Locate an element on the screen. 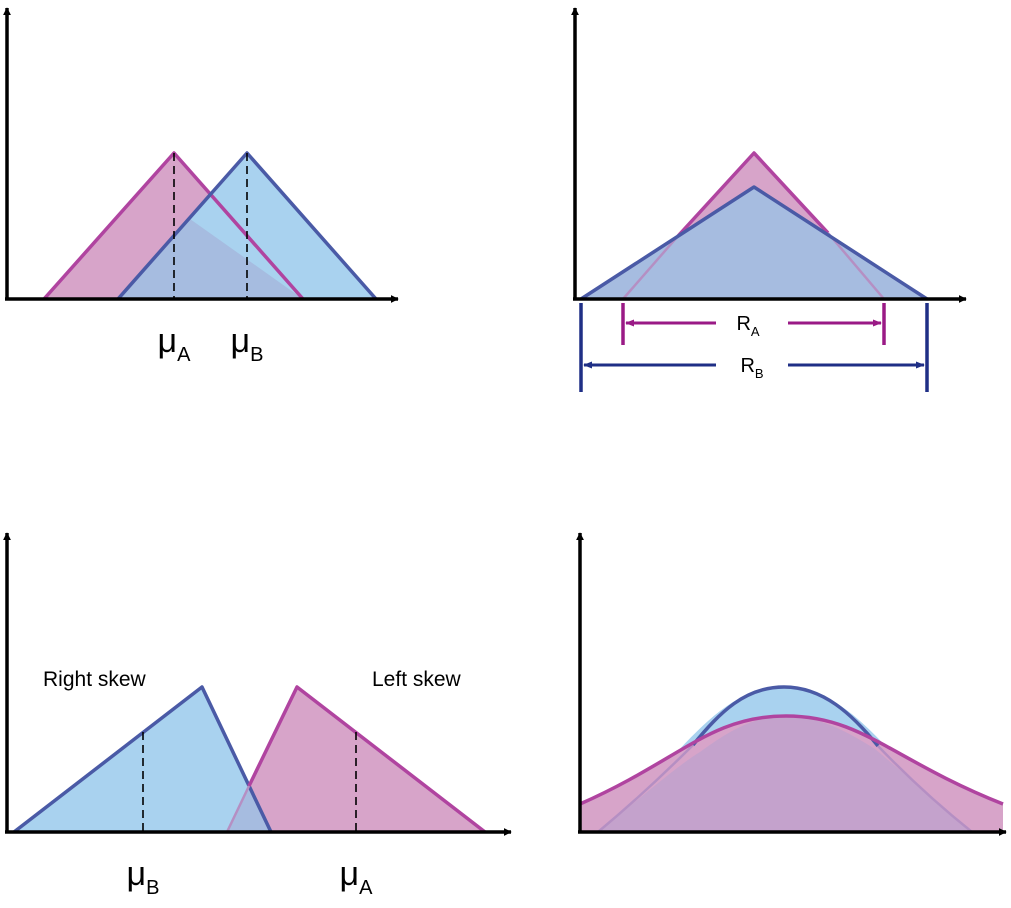  panel-bell-curves is located at coordinates (791, 684).